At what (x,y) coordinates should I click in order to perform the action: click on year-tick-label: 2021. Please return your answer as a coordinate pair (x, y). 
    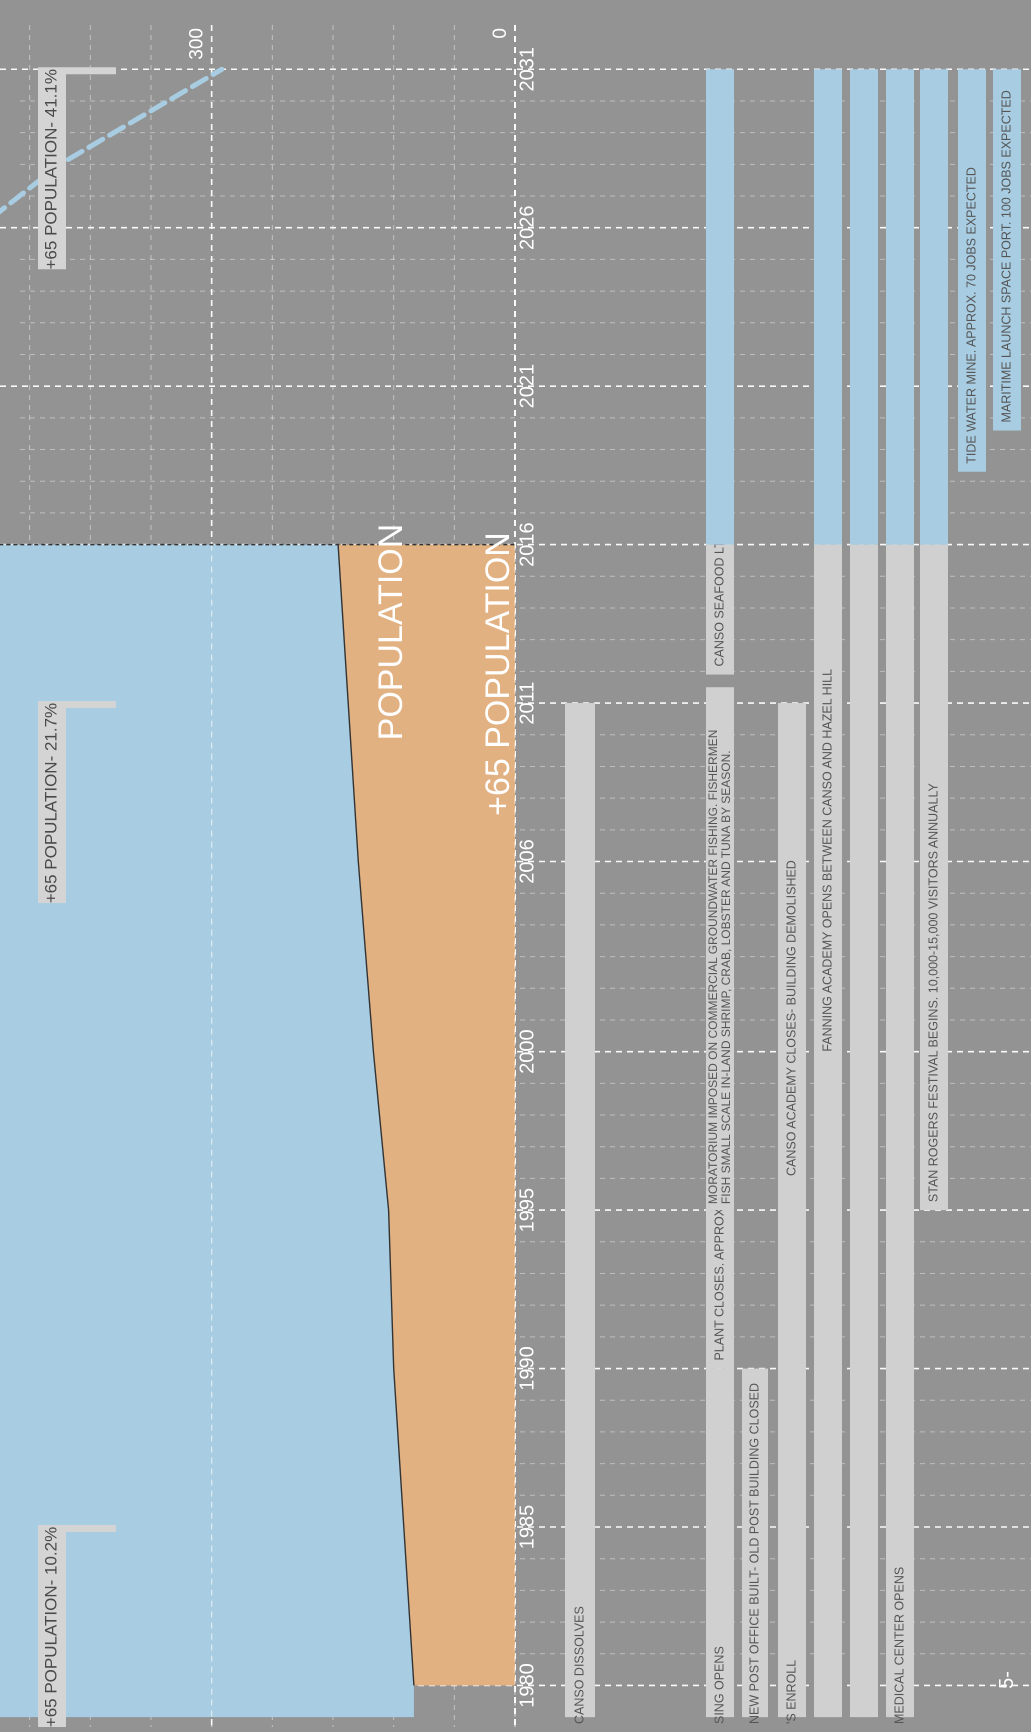
    Looking at the image, I should click on (527, 386).